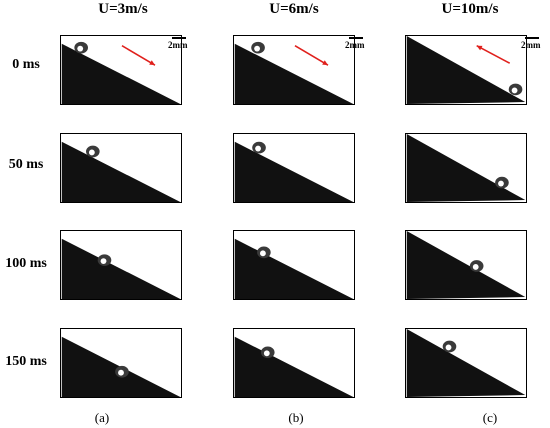 Image resolution: width=550 pixels, height=428 pixels. What do you see at coordinates (102, 417) in the screenshot?
I see `caption-a: (a)` at bounding box center [102, 417].